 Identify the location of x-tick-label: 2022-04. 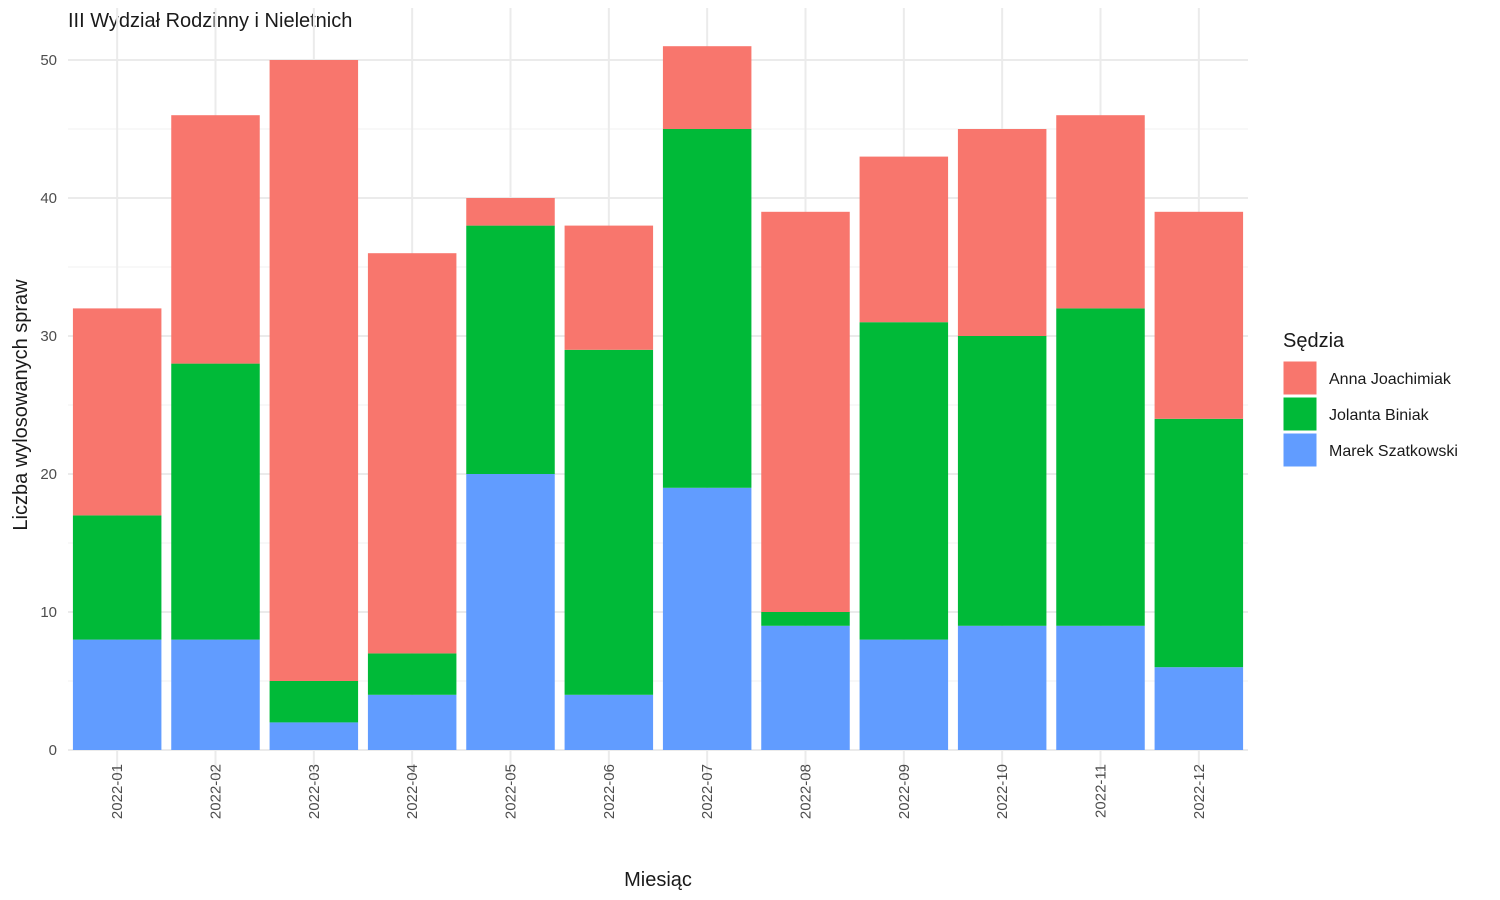
(412, 791).